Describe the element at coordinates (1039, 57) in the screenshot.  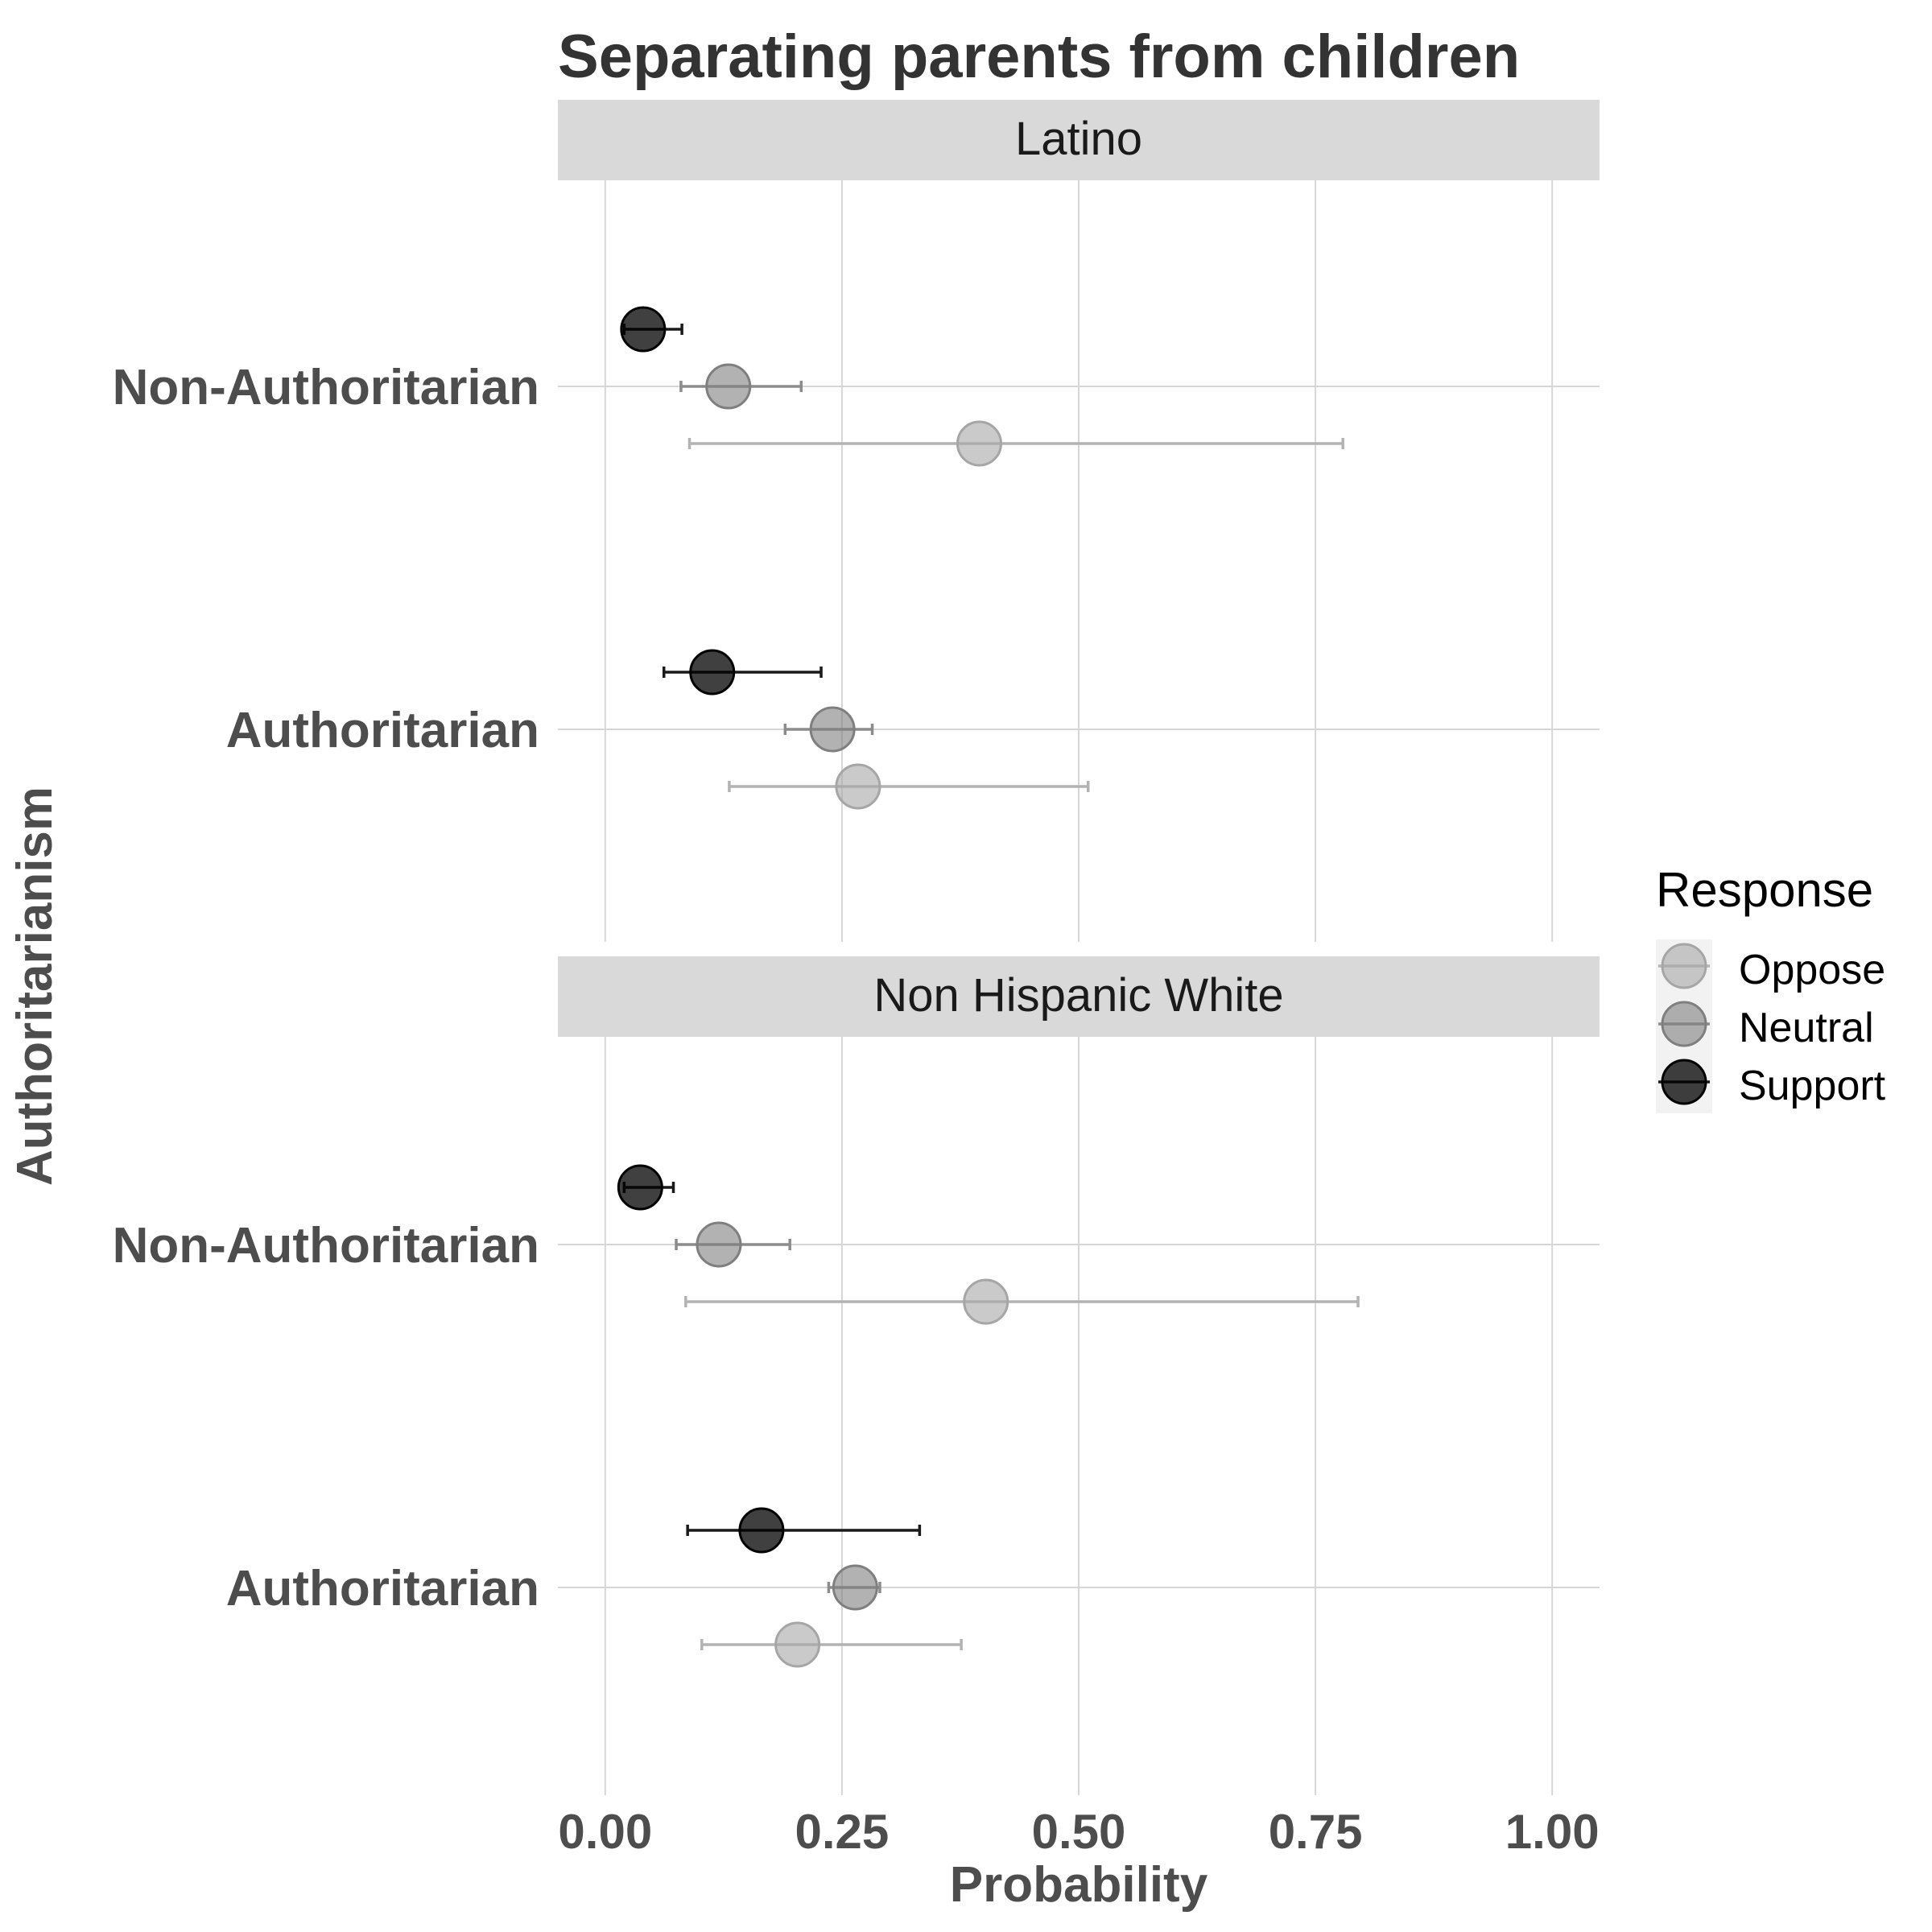
I see `chart-title: Separating parents from children` at that location.